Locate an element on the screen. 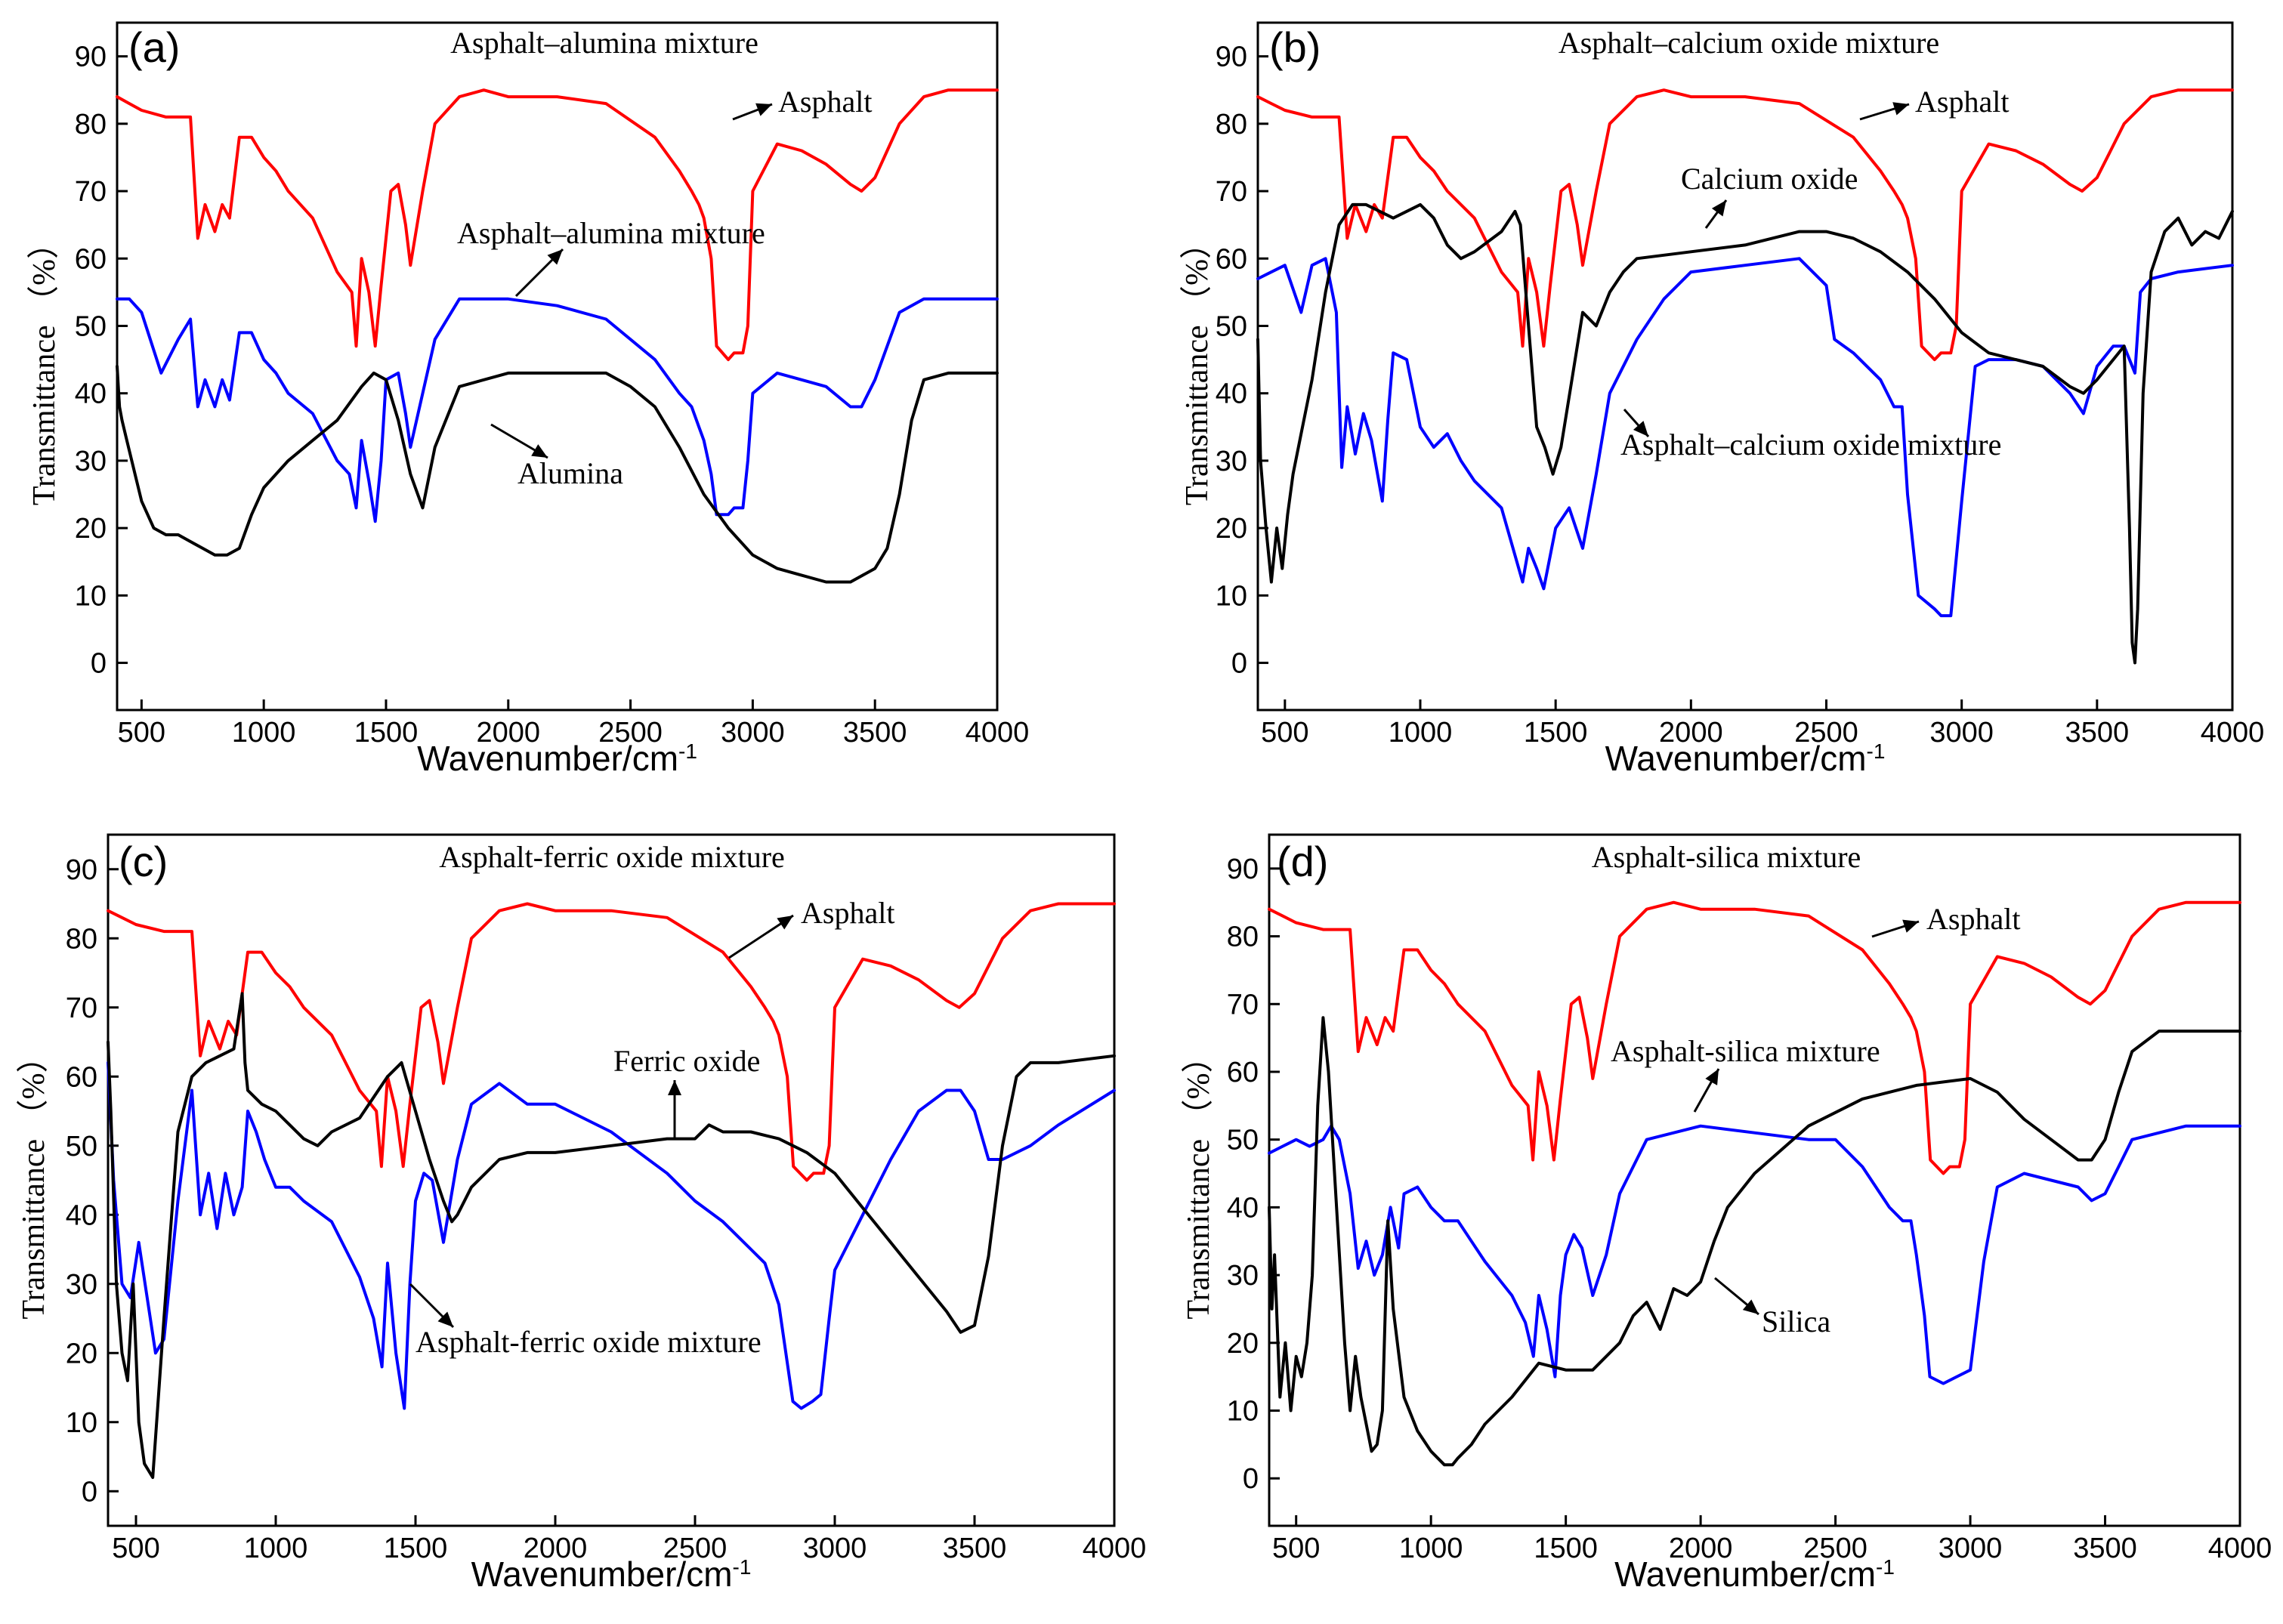 The image size is (2283, 1624). chart-title: Asphalt–calcium oxide mixture is located at coordinates (1749, 43).